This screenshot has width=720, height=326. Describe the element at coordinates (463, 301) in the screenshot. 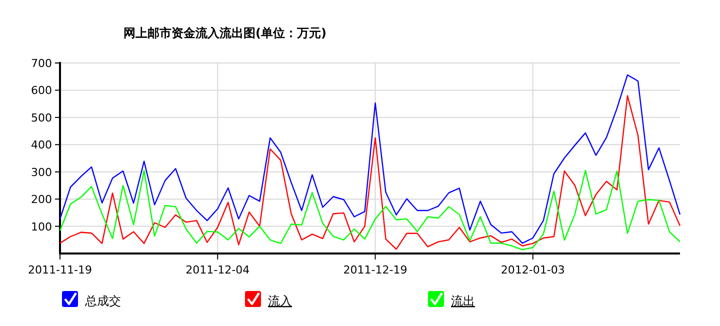

I see `legend-label: 流出` at that location.